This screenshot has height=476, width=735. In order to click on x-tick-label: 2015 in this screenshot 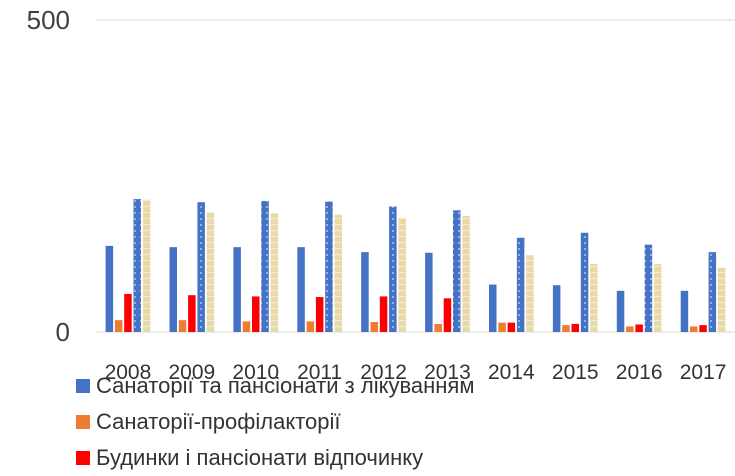, I will do `click(575, 372)`.